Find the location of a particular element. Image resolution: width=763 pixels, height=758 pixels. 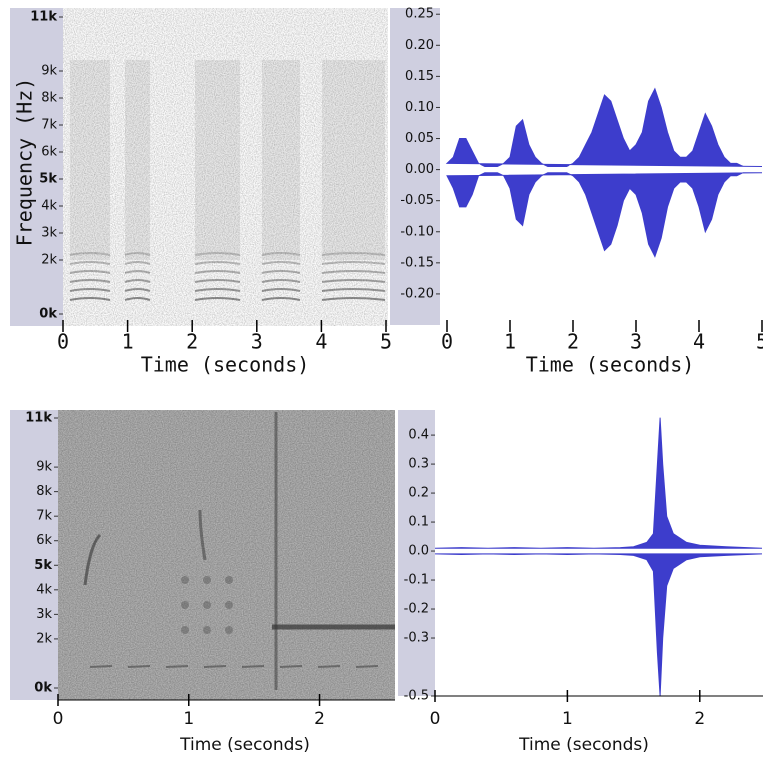

y-tick-label: 0.15 is located at coordinates (419, 76).